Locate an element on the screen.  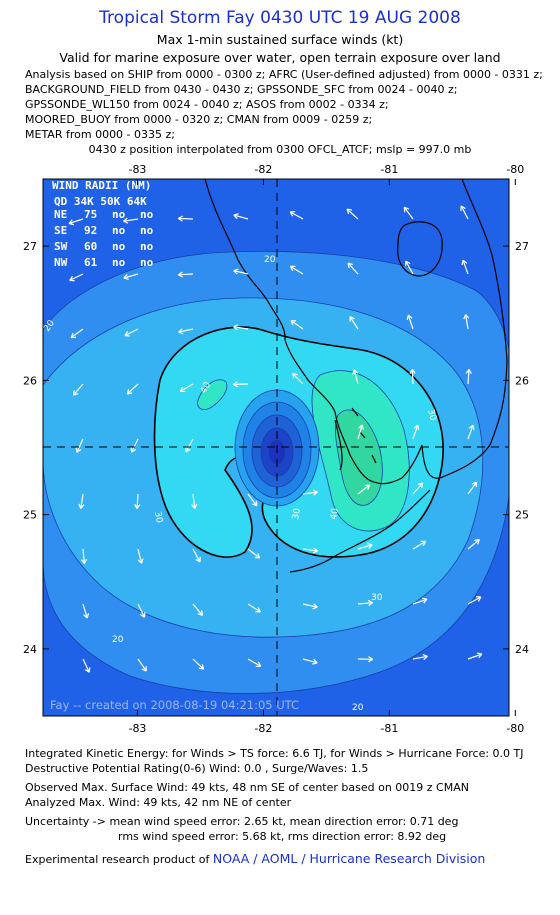
lat-tick-label-left: 25 is located at coordinates (30, 515).